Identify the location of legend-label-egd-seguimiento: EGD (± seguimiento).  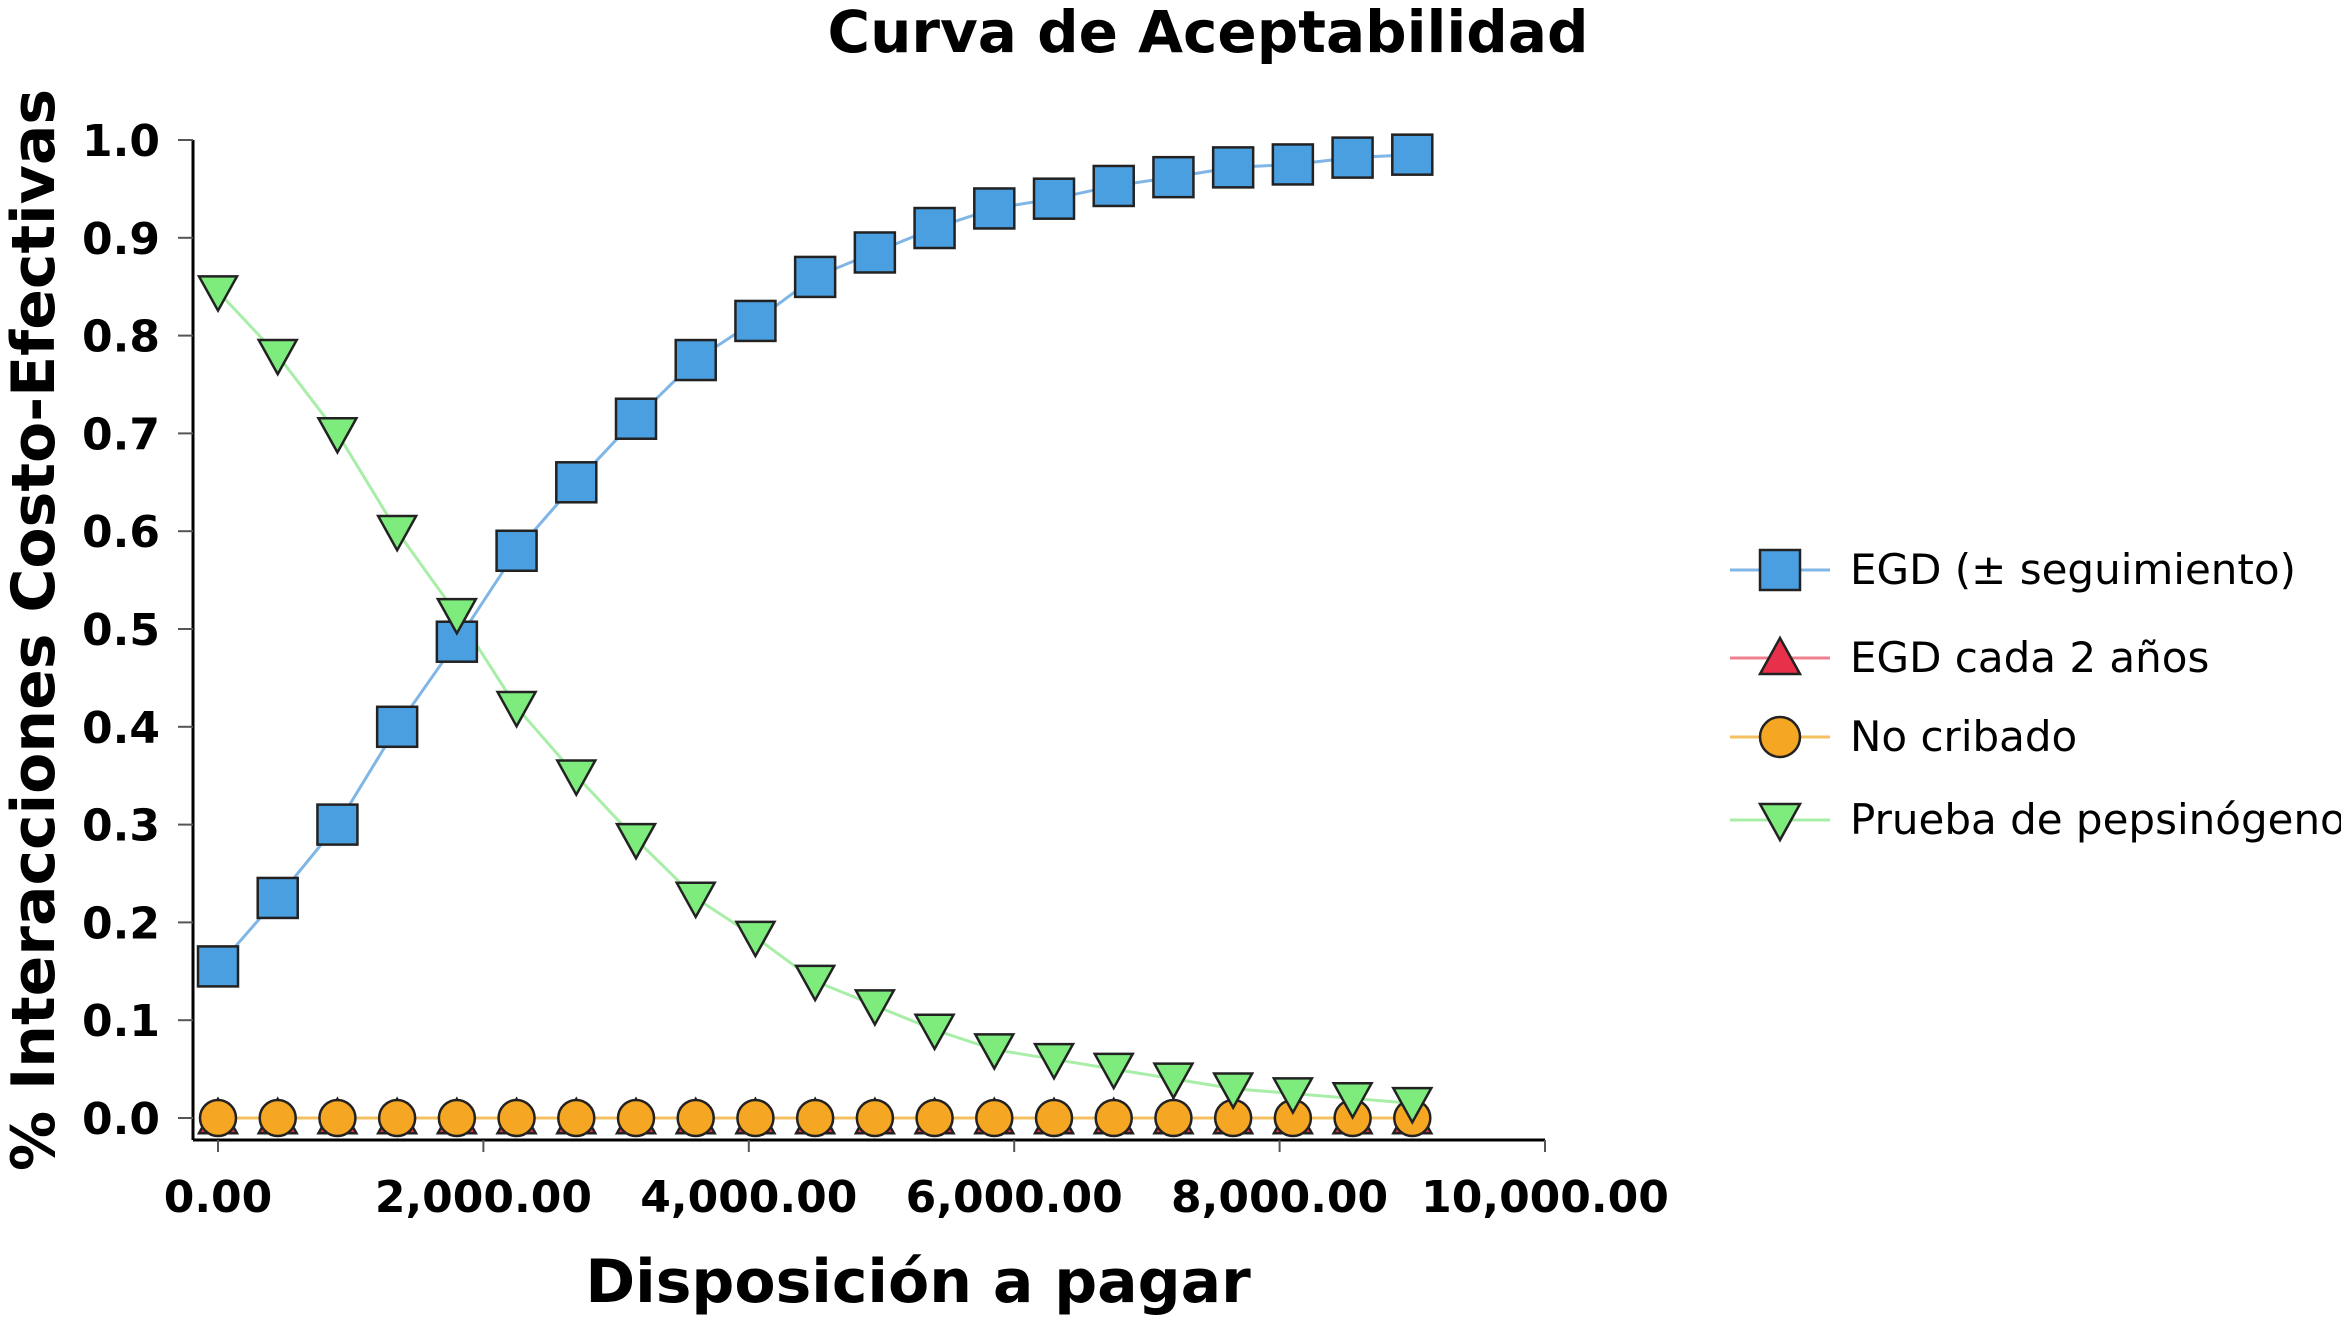
(2073, 569).